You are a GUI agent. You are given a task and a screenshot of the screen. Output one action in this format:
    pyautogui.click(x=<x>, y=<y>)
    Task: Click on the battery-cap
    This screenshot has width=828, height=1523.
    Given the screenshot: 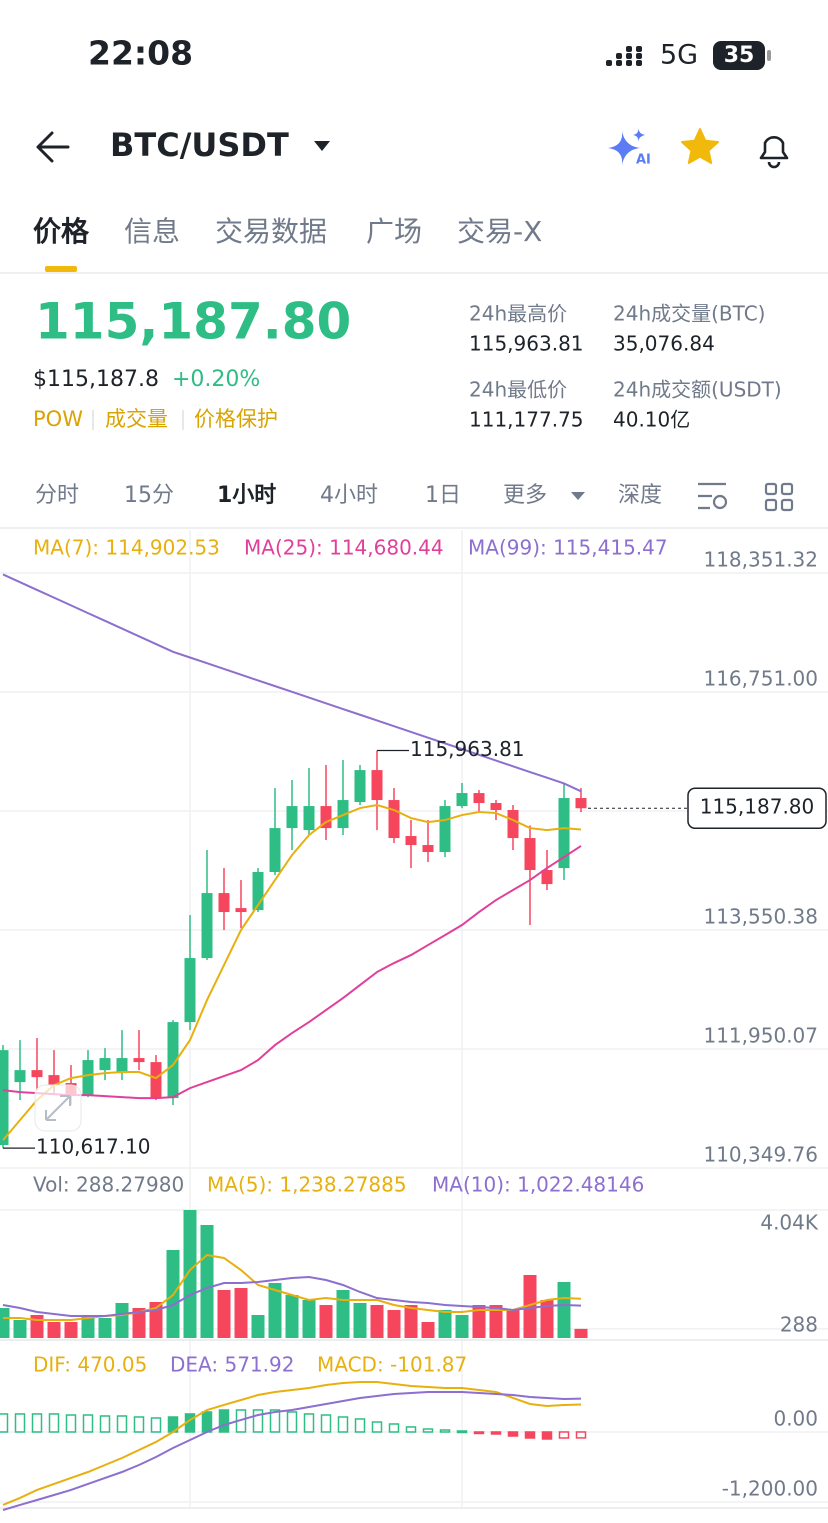 What is the action you would take?
    pyautogui.click(x=769, y=55)
    